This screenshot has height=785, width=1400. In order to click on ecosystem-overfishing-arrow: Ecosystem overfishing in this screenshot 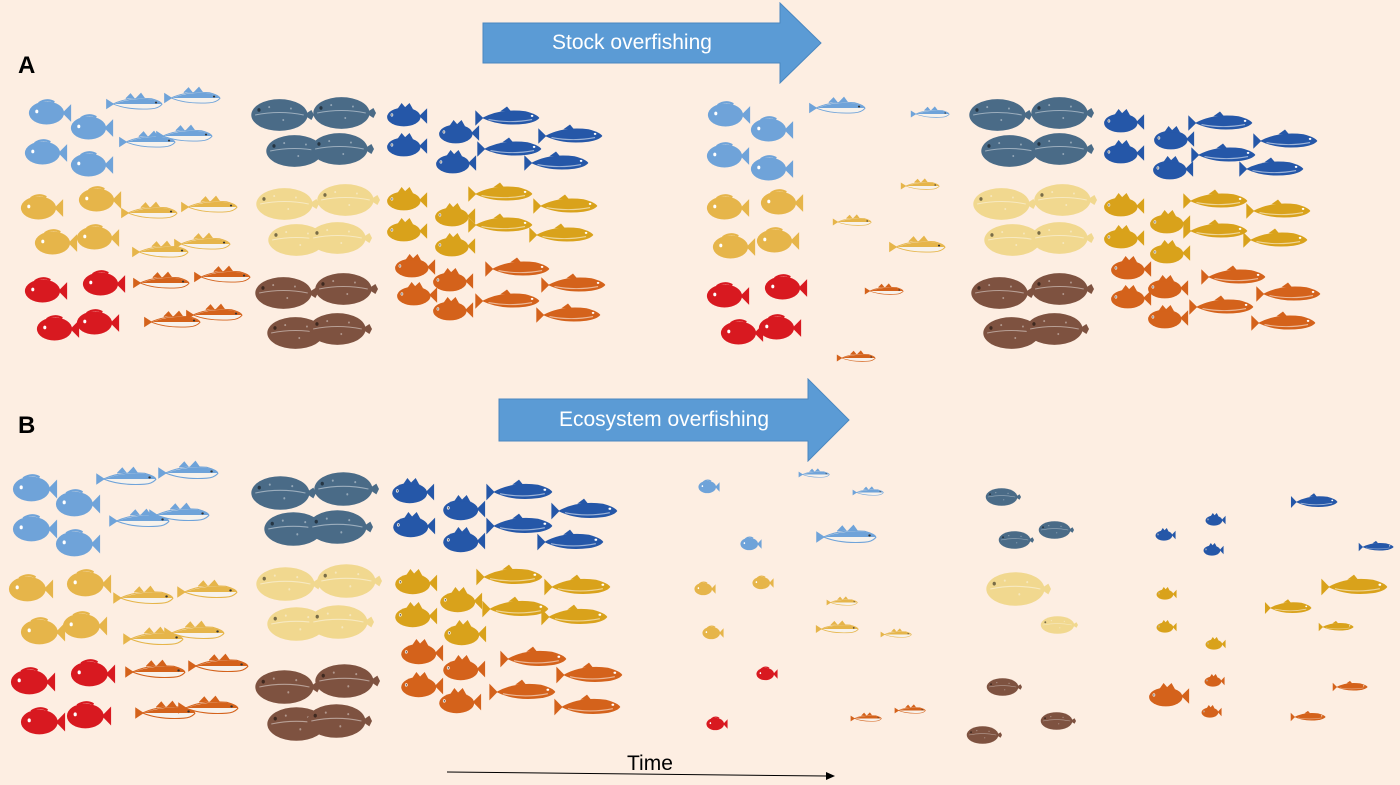, I will do `click(674, 420)`.